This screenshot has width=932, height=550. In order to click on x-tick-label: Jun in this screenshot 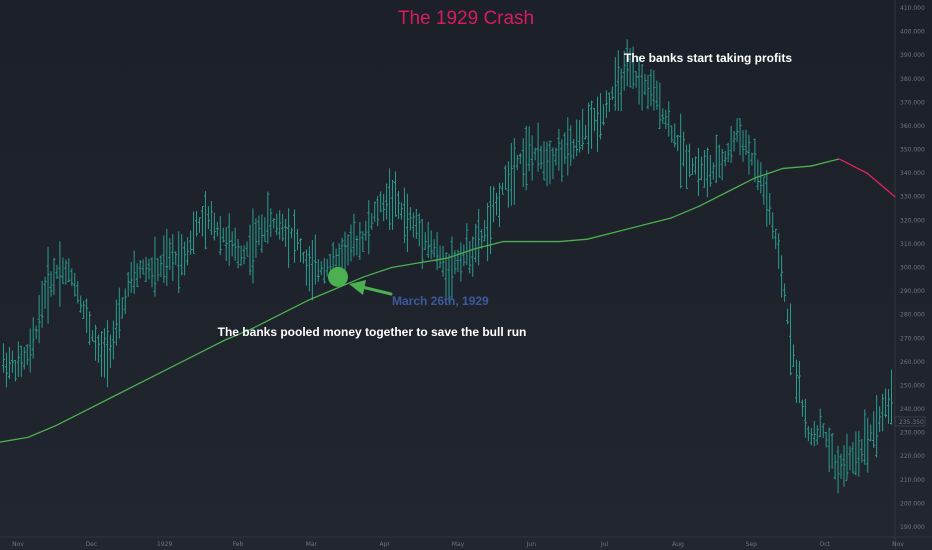, I will do `click(531, 544)`.